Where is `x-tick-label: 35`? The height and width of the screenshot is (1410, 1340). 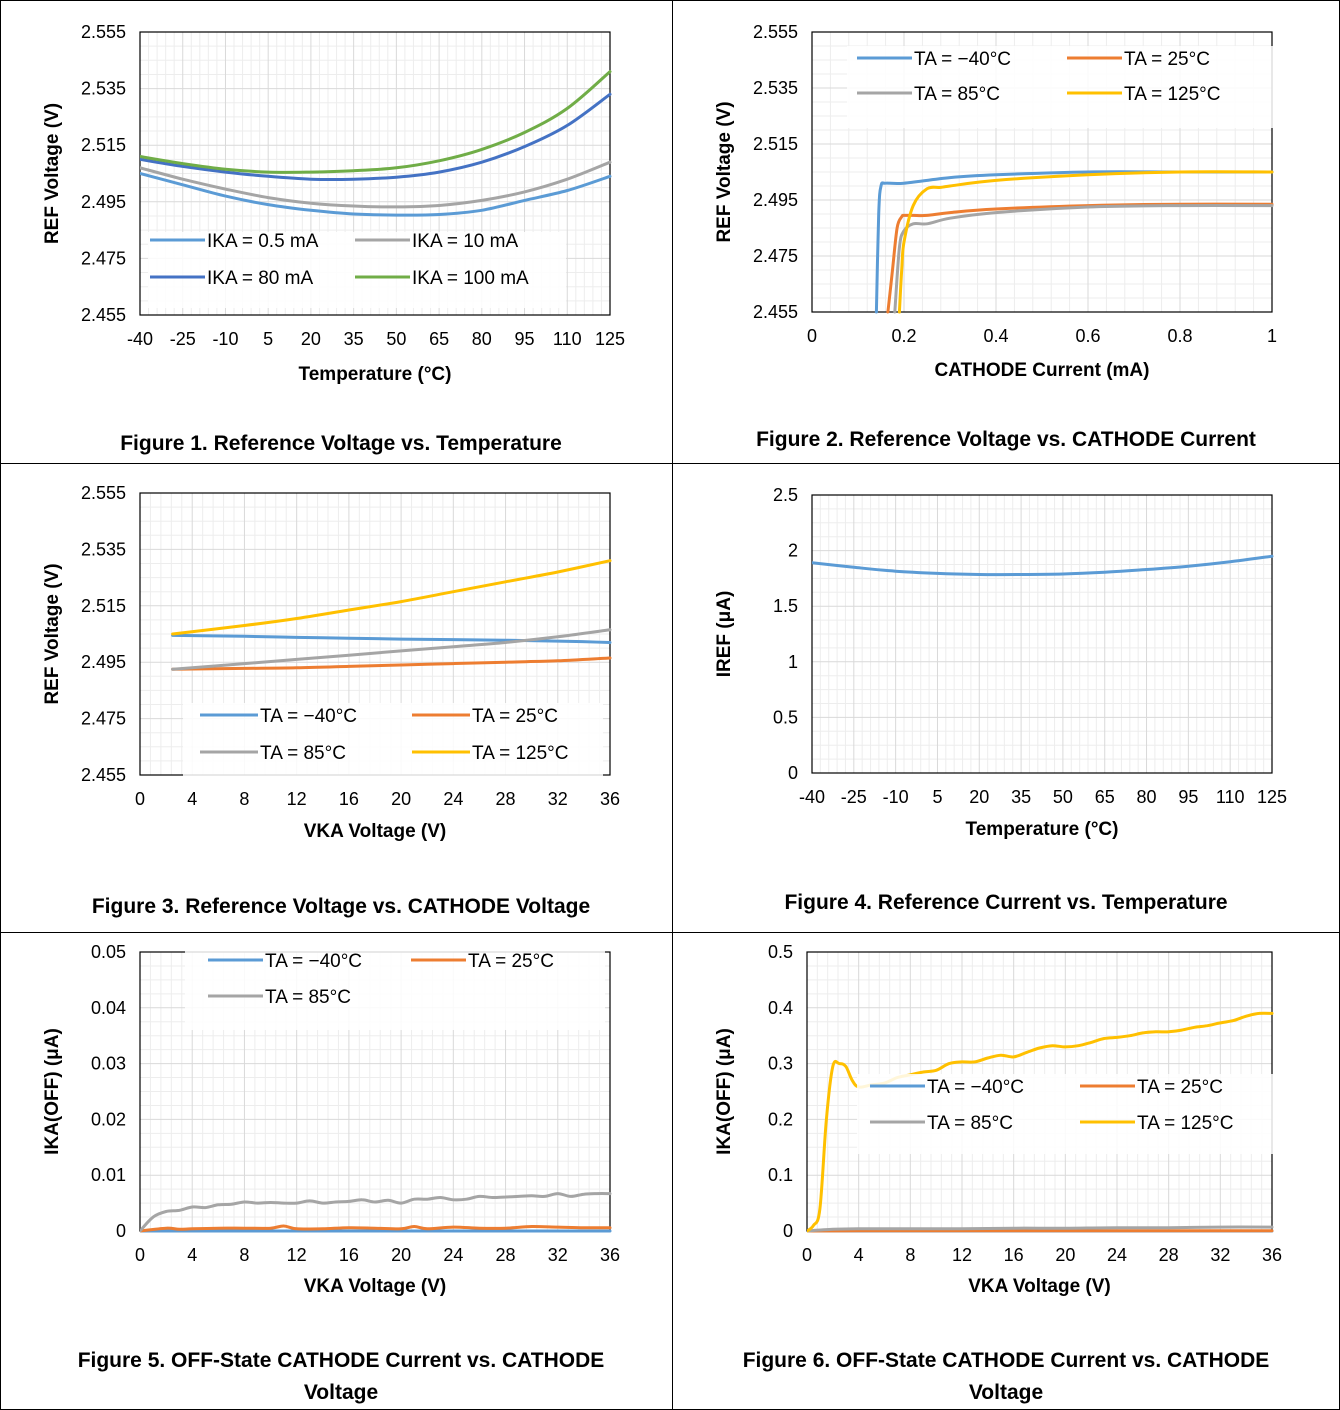 x-tick-label: 35 is located at coordinates (1021, 797).